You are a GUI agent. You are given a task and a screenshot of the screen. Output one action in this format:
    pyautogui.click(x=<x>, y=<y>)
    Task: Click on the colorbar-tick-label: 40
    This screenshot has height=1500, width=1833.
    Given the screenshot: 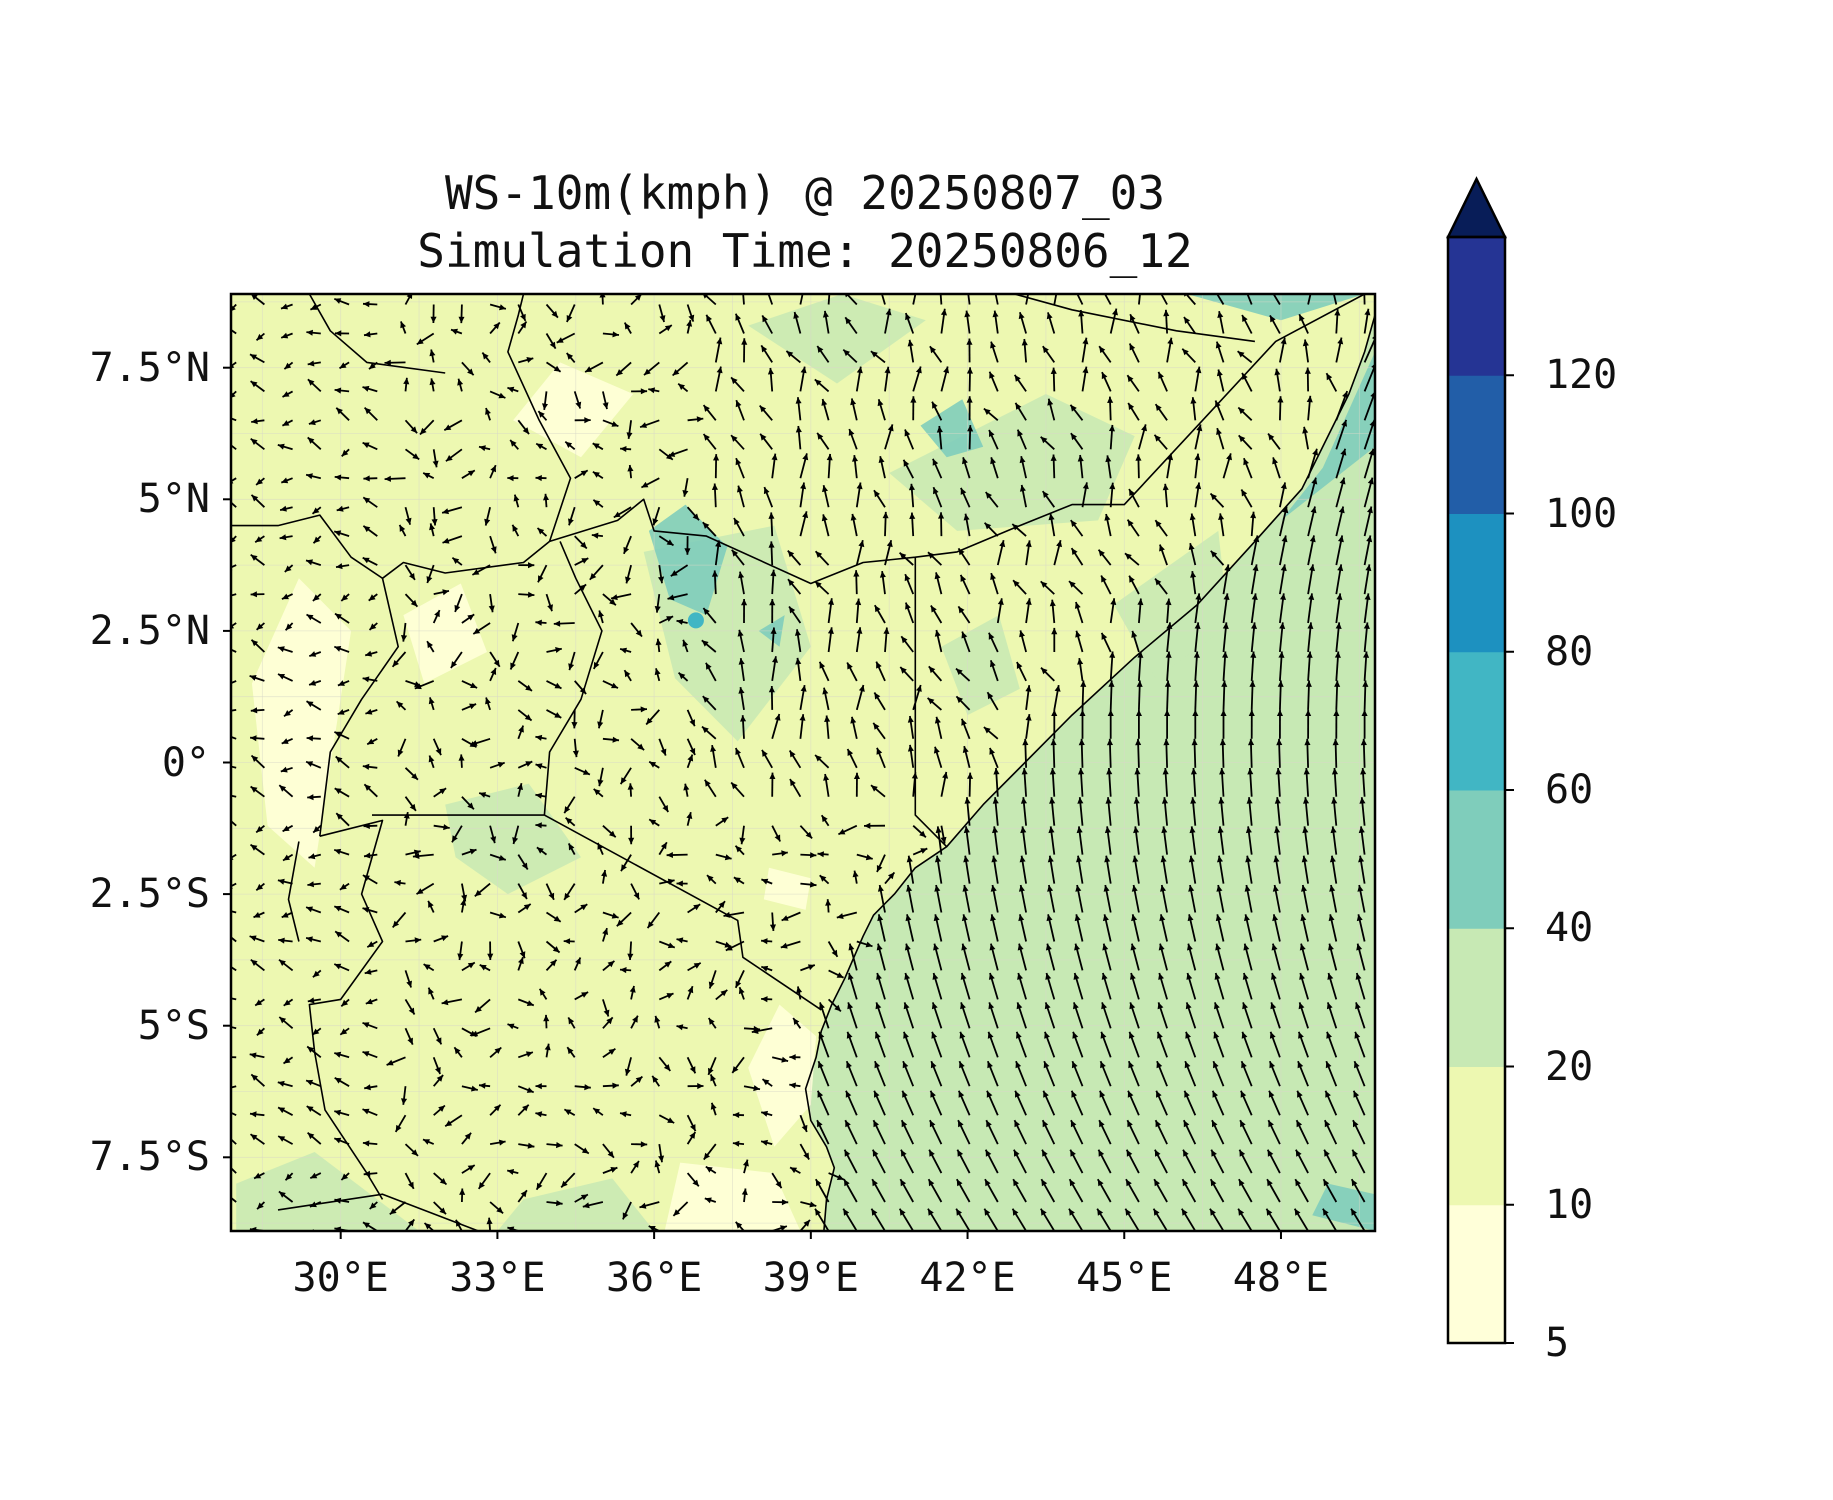 What is the action you would take?
    pyautogui.click(x=1569, y=928)
    